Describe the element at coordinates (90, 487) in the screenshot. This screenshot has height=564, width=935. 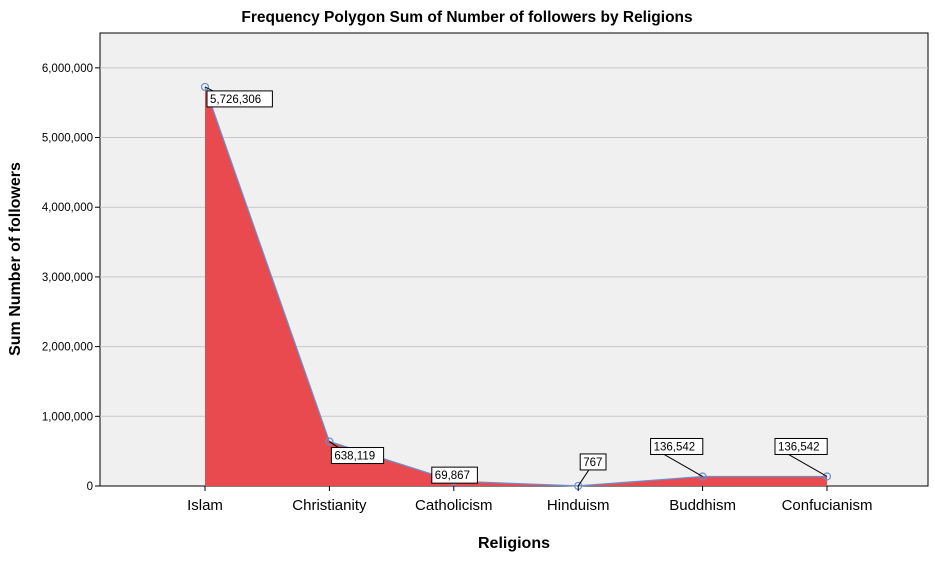
I see `y-tick-label: 0` at that location.